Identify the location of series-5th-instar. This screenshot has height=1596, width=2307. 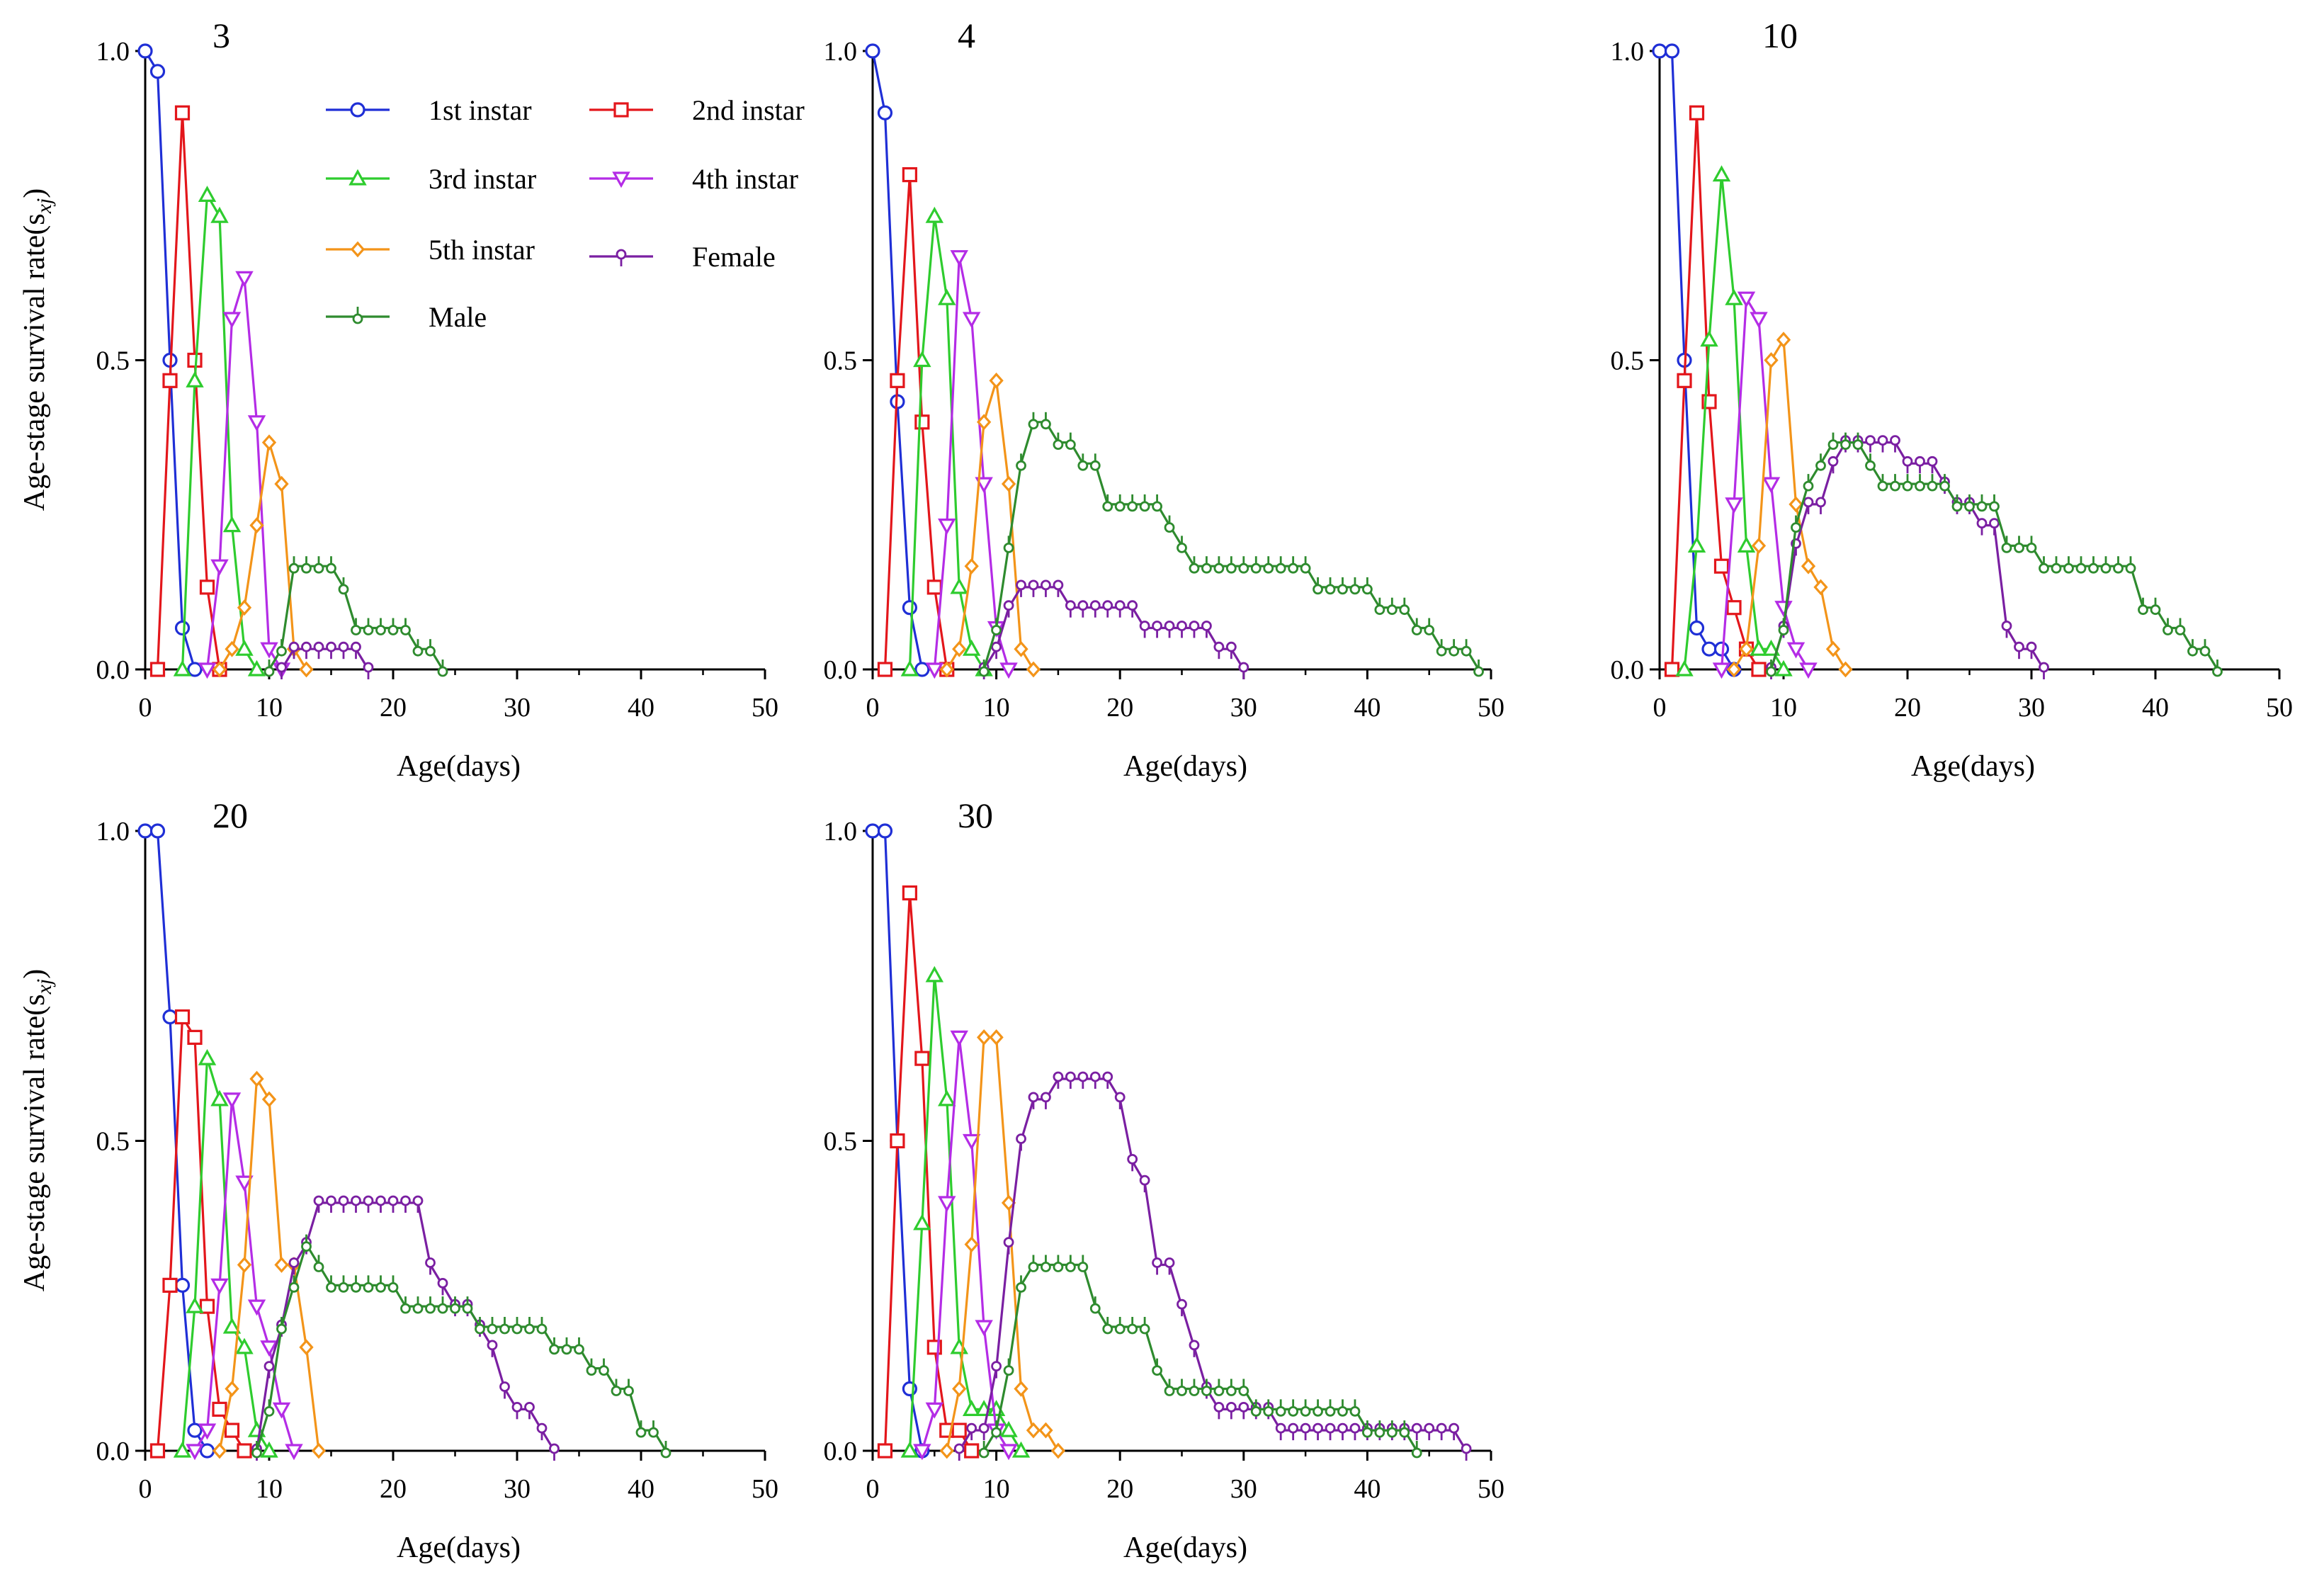
(1002, 1244).